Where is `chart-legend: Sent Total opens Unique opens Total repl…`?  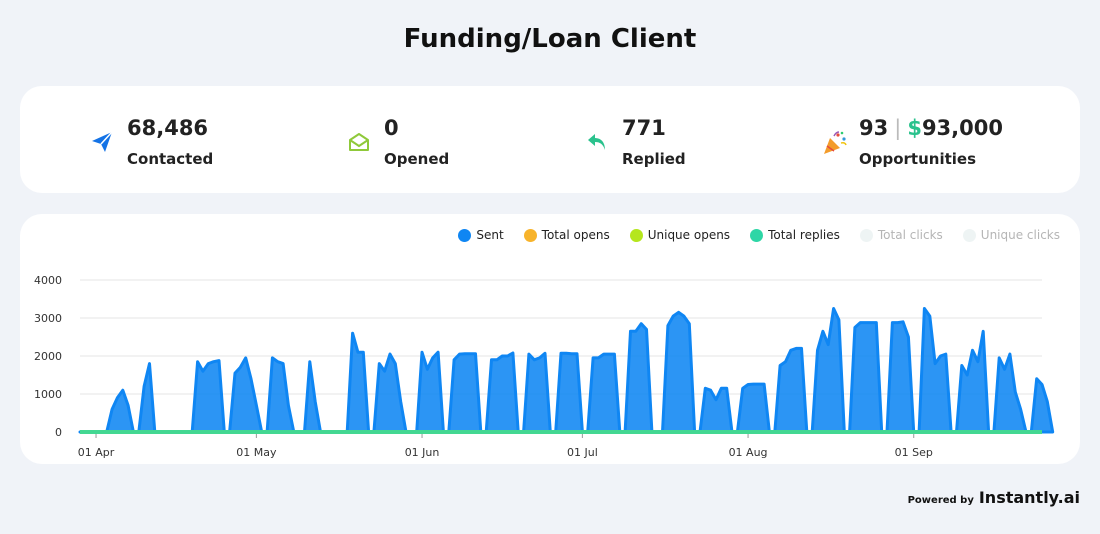 chart-legend: Sent Total opens Unique opens Total repl… is located at coordinates (759, 235).